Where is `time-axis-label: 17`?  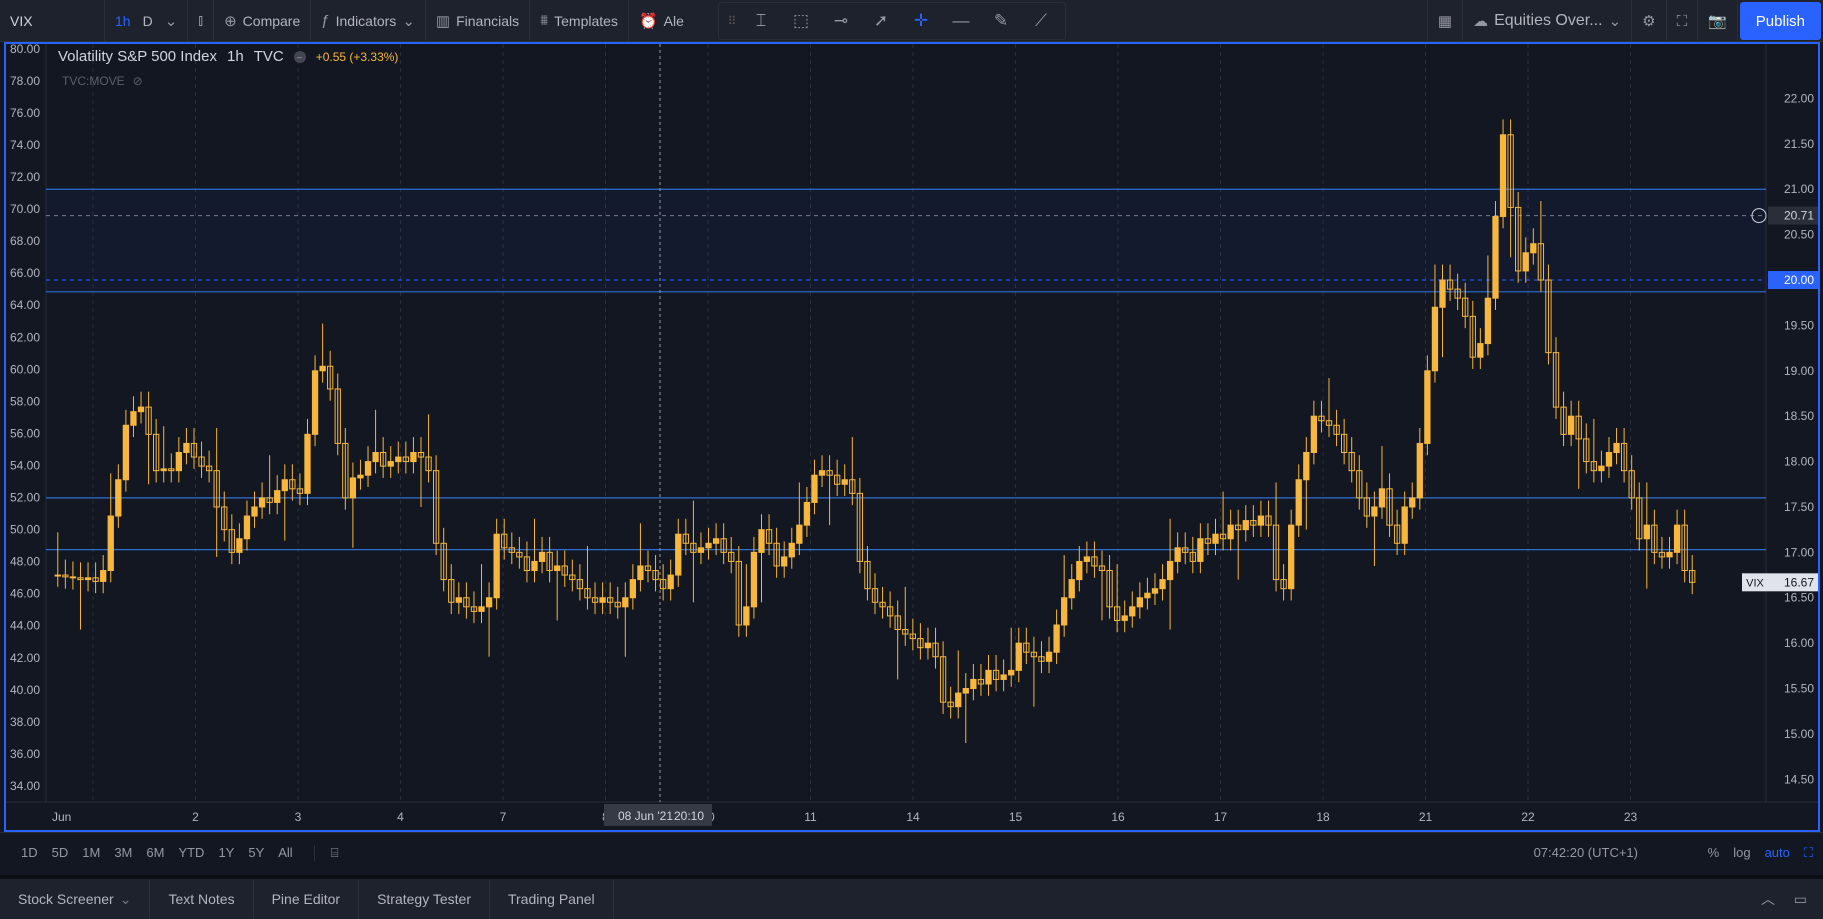
time-axis-label: 17 is located at coordinates (1221, 817).